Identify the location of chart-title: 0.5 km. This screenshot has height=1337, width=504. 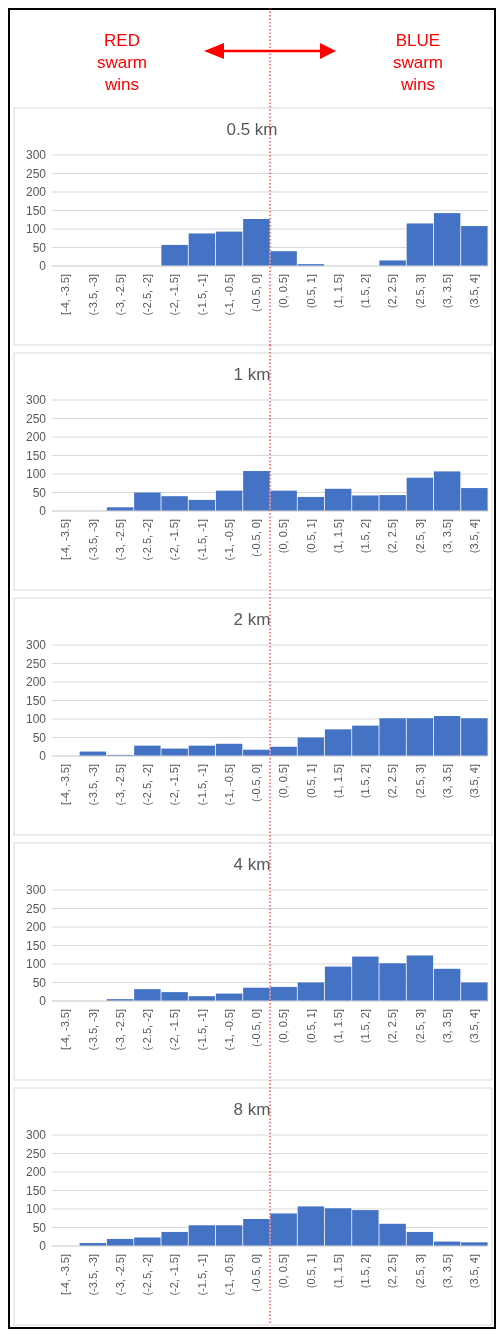
(252, 129).